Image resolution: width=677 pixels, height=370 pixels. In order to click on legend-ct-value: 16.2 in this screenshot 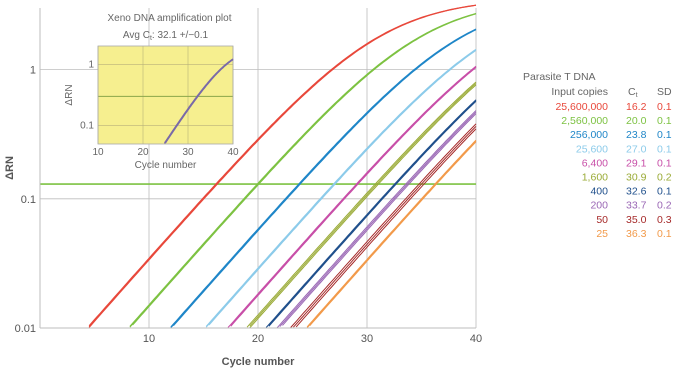, I will do `click(636, 107)`.